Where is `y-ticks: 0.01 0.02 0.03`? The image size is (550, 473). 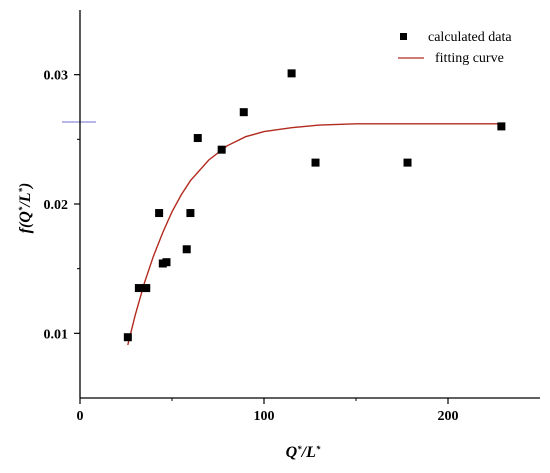
y-ticks: 0.01 0.02 0.03 is located at coordinates (62, 205).